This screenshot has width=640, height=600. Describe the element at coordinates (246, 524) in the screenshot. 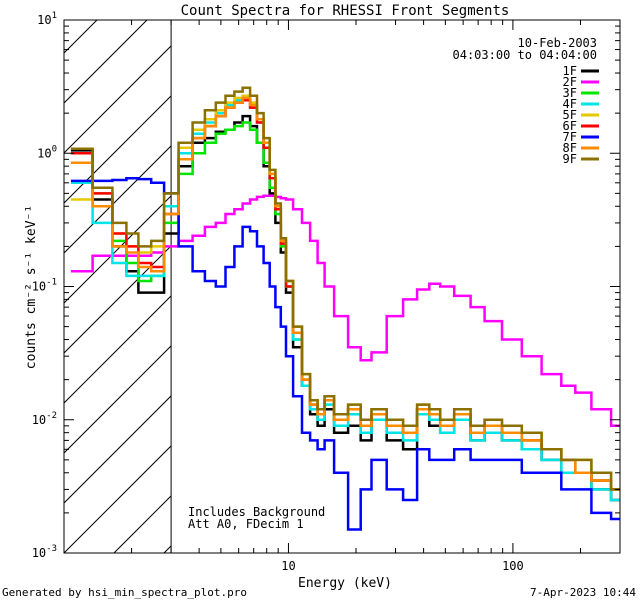

I see `annotation-attenuator: Att A0, FDecim 1` at that location.